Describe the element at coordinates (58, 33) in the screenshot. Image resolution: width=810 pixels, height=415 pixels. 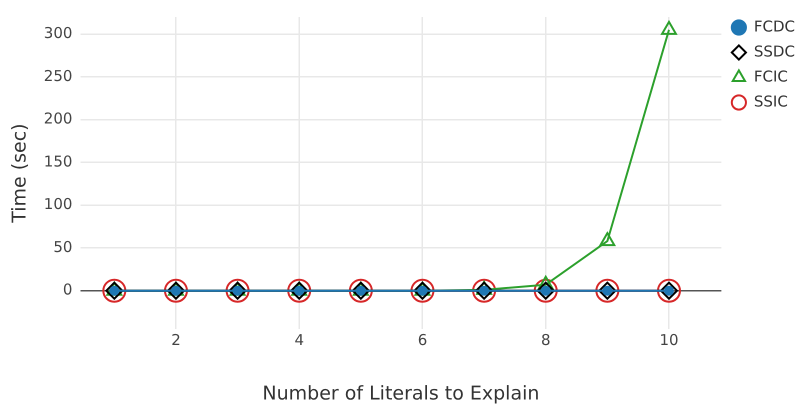
I see `y-tick-label: 300` at that location.